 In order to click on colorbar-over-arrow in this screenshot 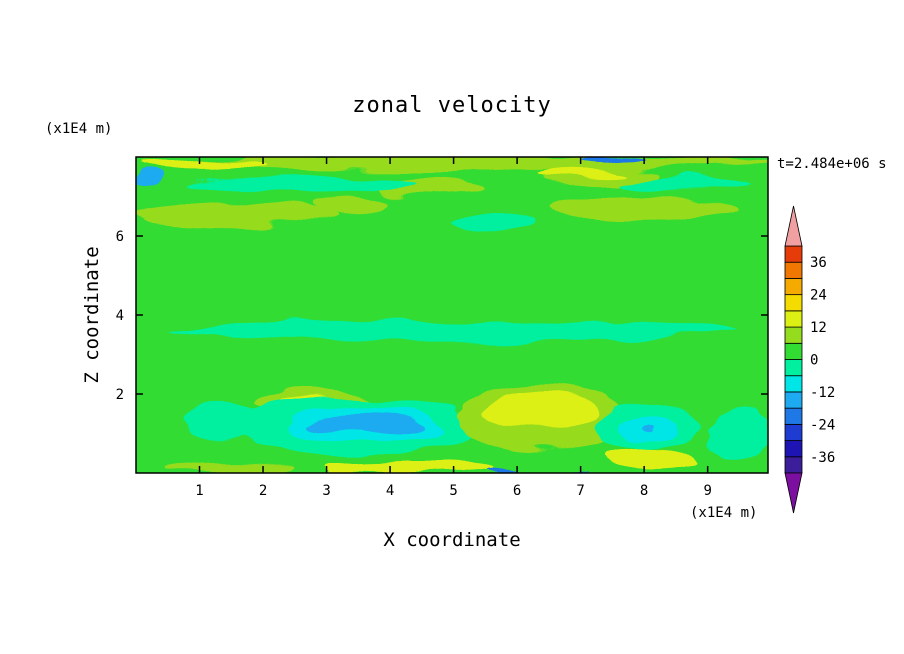, I will do `click(793, 226)`.